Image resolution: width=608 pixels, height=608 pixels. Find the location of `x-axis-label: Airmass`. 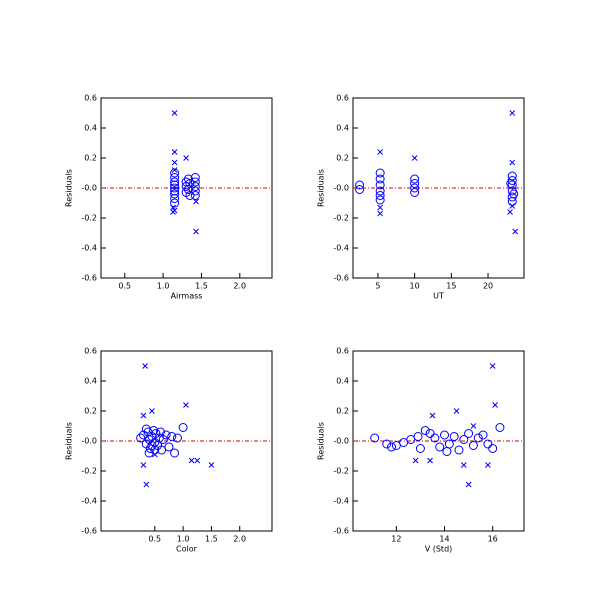

x-axis-label: Airmass is located at coordinates (187, 296).